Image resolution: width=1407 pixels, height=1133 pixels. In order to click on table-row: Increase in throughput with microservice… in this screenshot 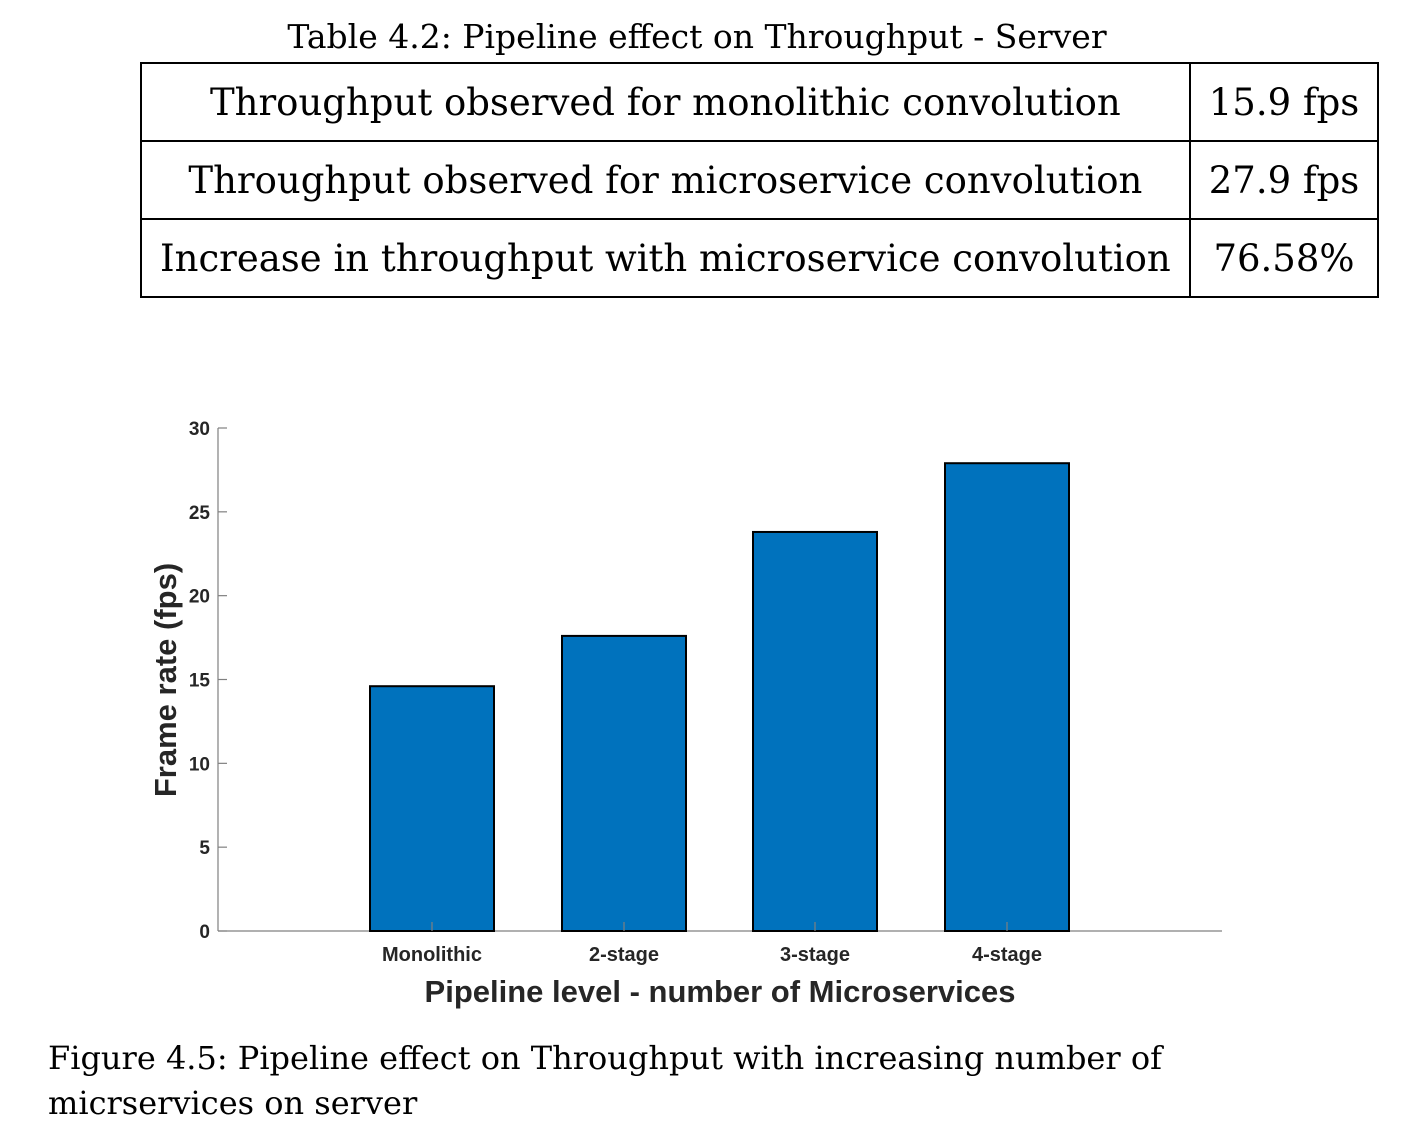, I will do `click(760, 258)`.